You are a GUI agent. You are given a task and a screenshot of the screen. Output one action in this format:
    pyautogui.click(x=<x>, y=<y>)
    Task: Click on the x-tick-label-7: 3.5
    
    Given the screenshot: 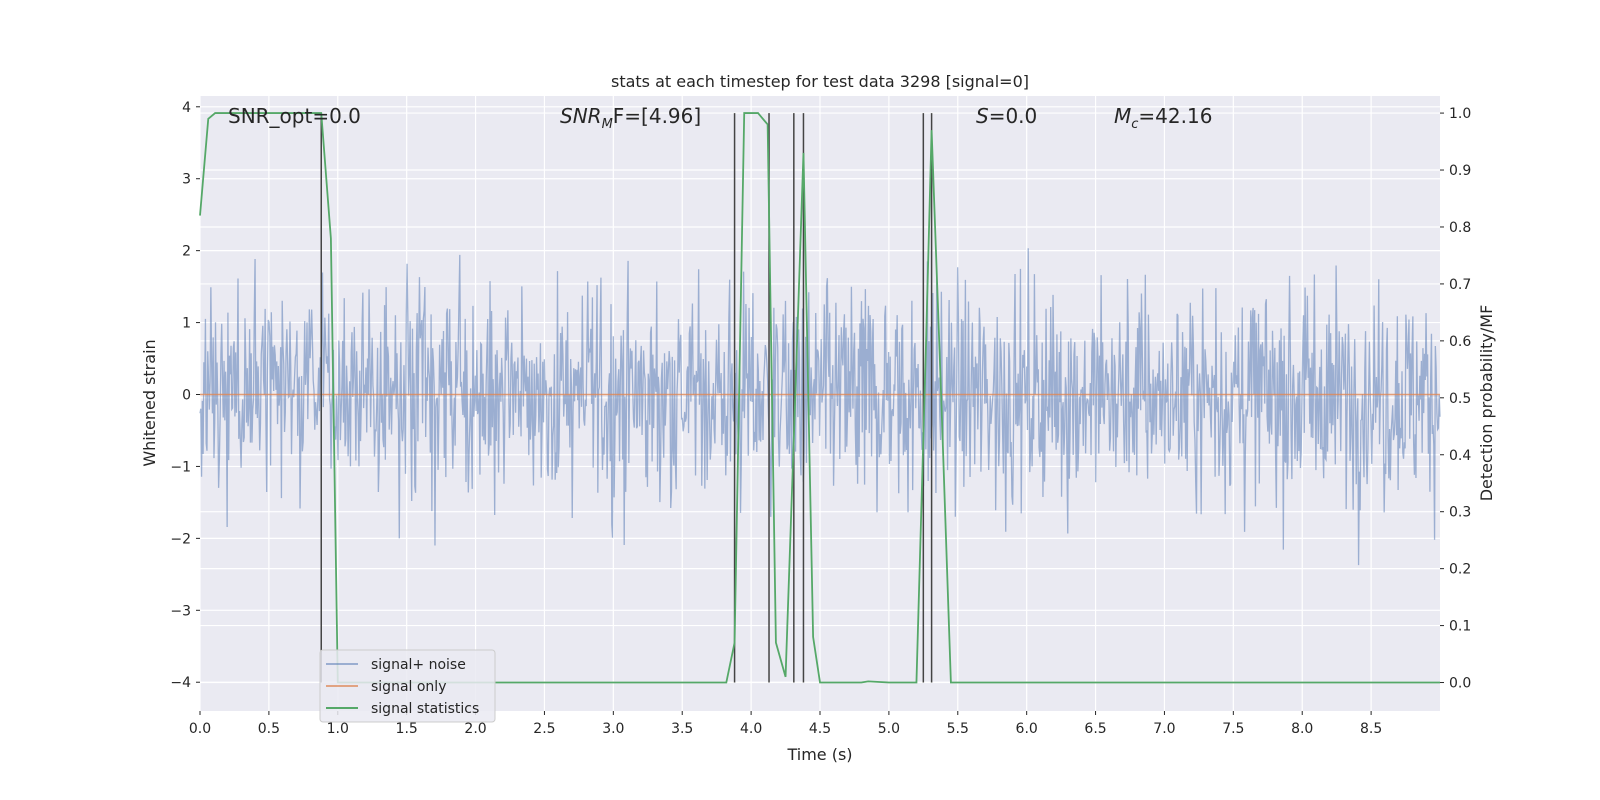 What is the action you would take?
    pyautogui.click(x=682, y=729)
    